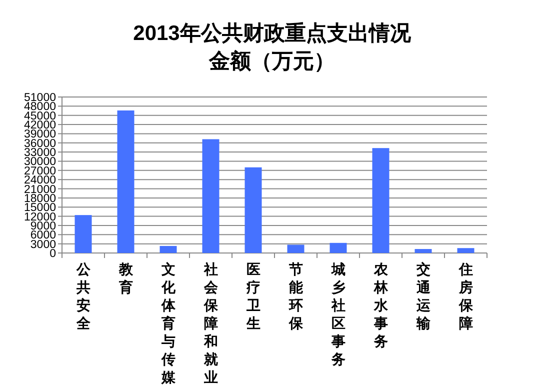 Image resolution: width=544 pixels, height=390 pixels. What do you see at coordinates (423, 296) in the screenshot?
I see `x-tick-label: 交通运输` at bounding box center [423, 296].